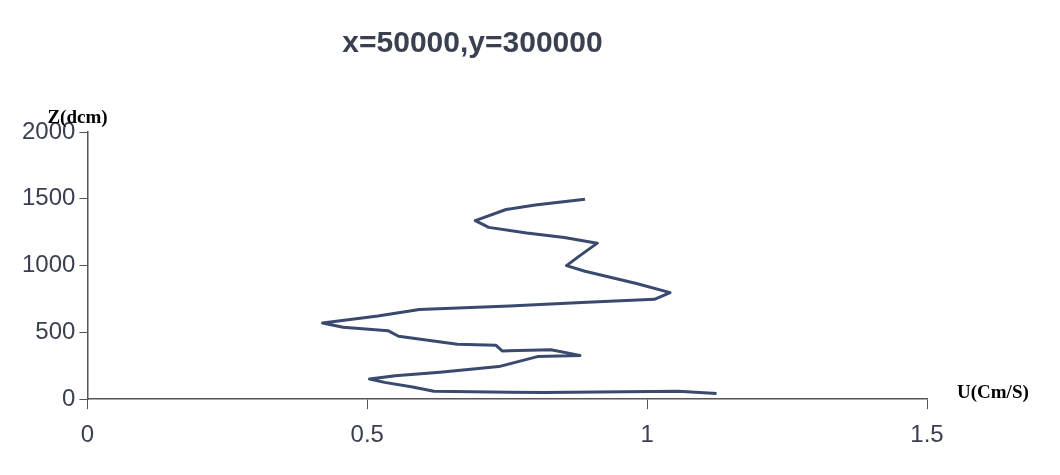  I want to click on x-tick-label: 1.5, so click(927, 434).